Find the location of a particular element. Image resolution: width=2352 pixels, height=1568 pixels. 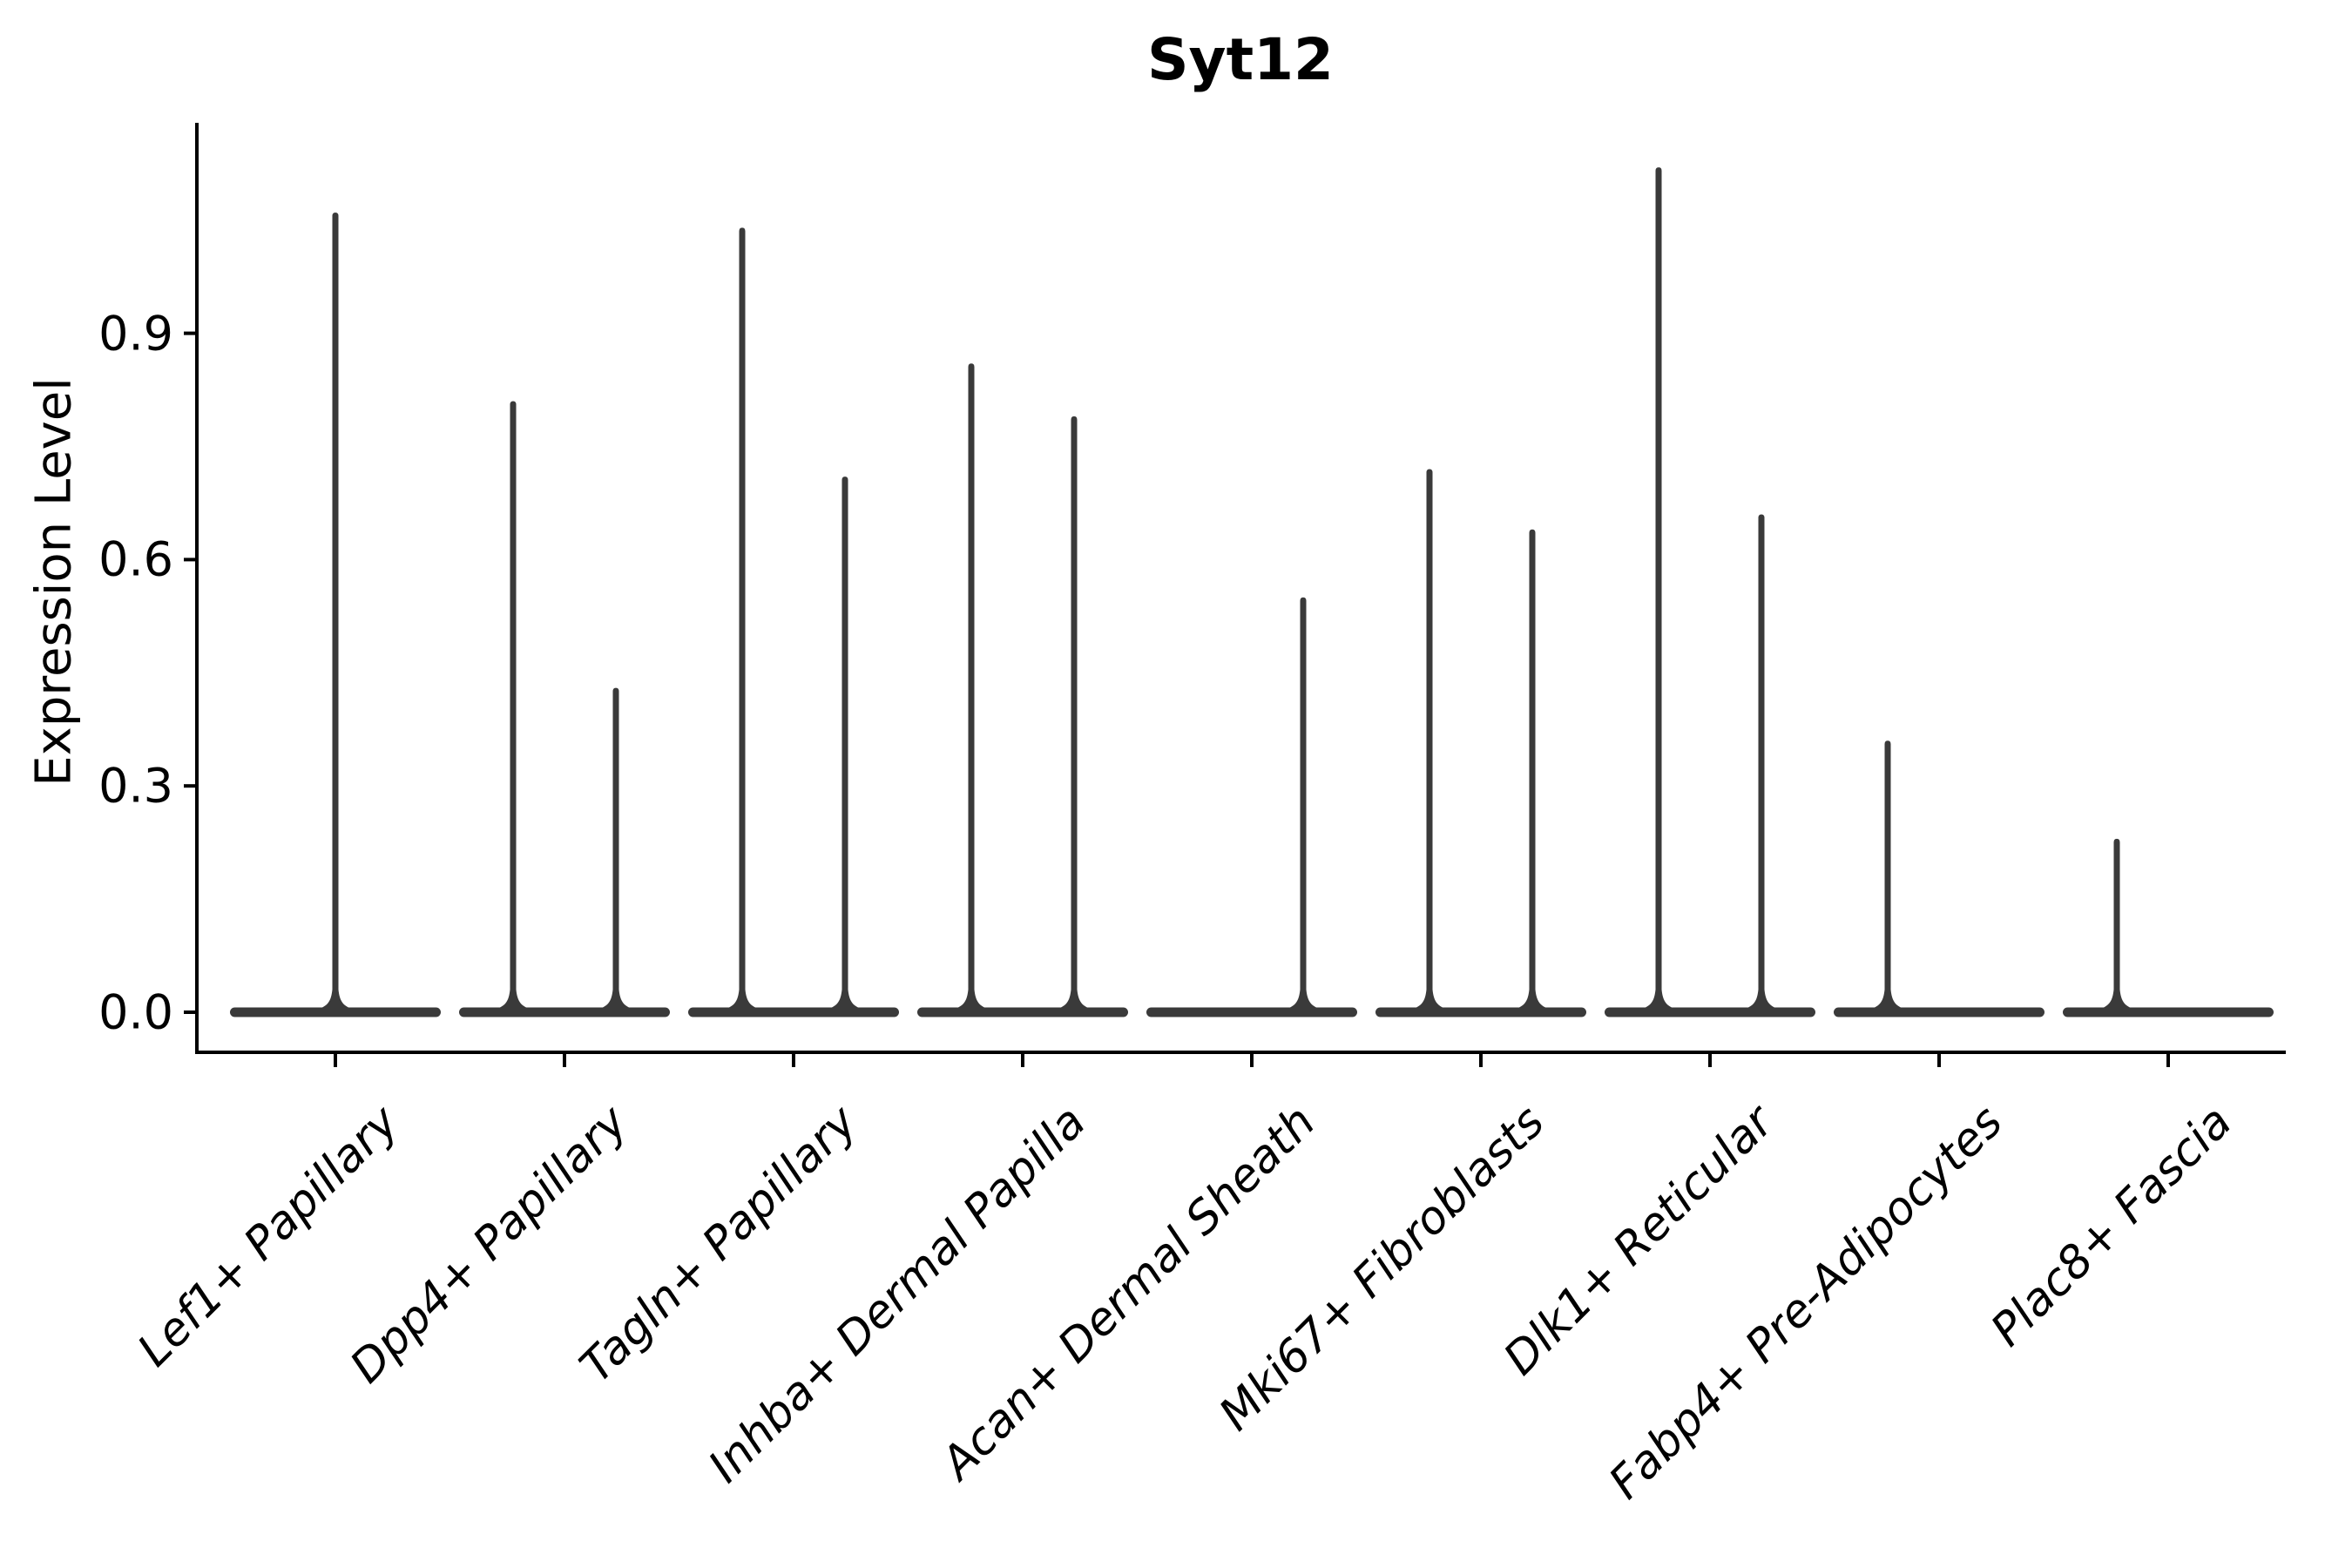

y-tick-label: 0.9 is located at coordinates (135, 334).